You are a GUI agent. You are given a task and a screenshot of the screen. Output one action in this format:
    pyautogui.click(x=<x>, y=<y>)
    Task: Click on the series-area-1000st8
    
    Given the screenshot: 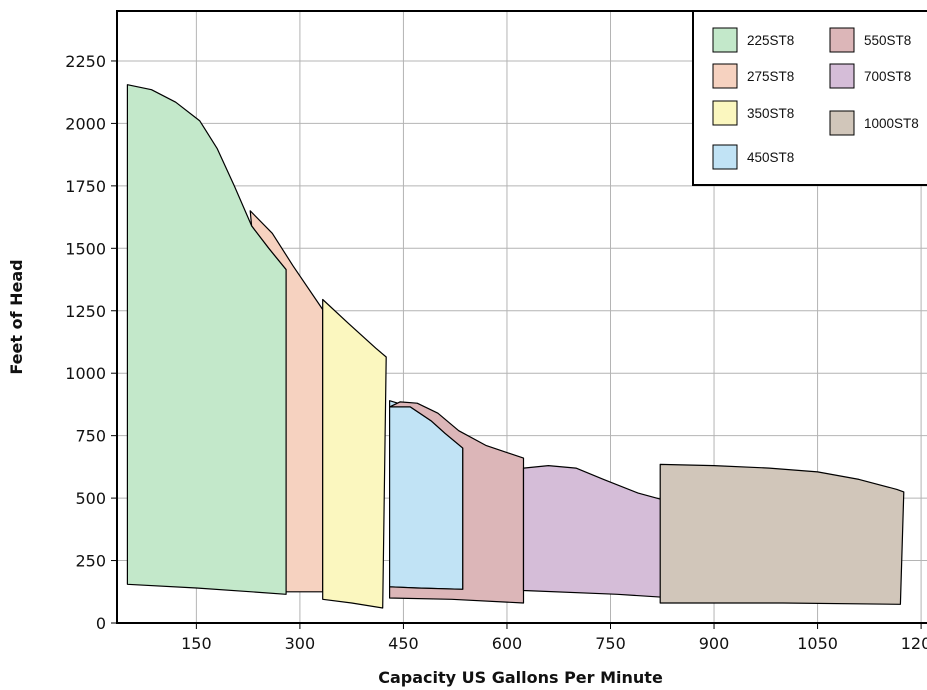 What is the action you would take?
    pyautogui.click(x=782, y=534)
    